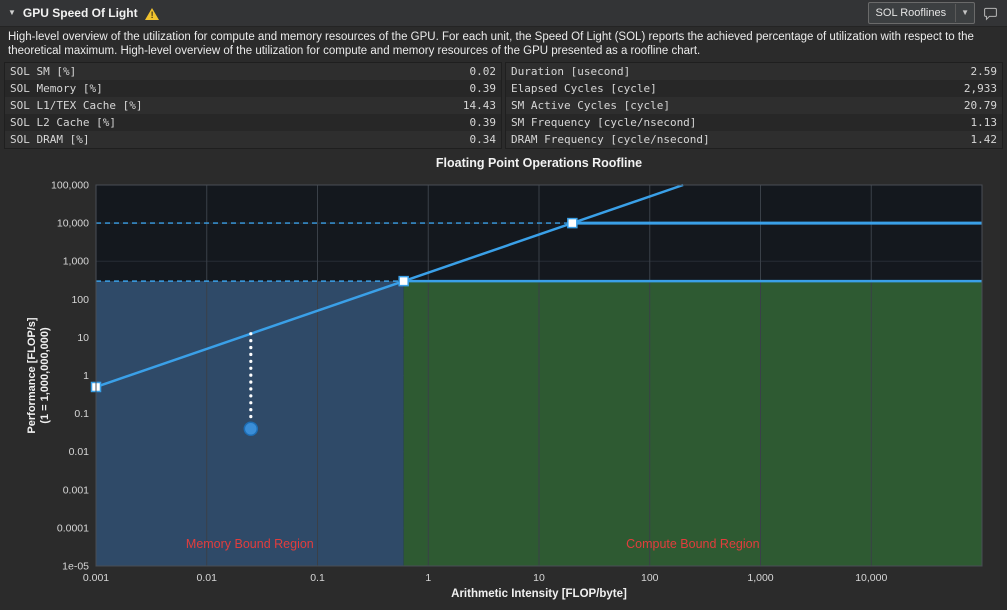 The height and width of the screenshot is (610, 1007). What do you see at coordinates (650, 578) in the screenshot?
I see `x-tick-label: 100` at bounding box center [650, 578].